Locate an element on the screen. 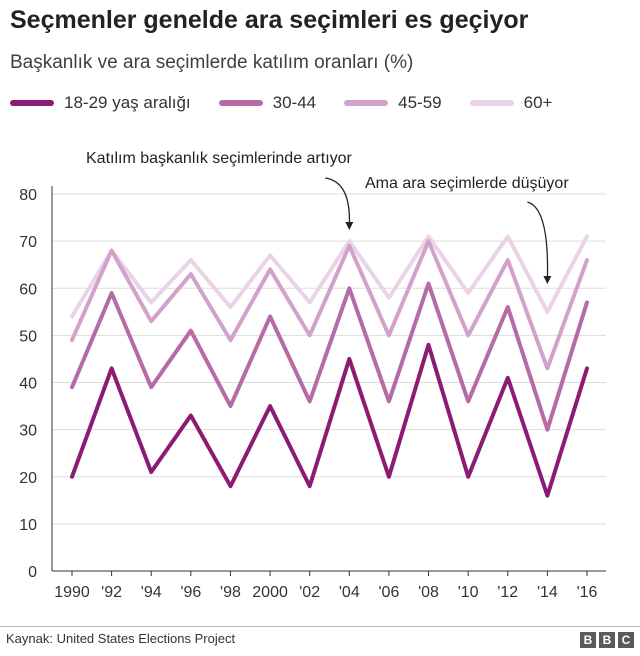  legend-label-60plus: 60+ is located at coordinates (538, 102).